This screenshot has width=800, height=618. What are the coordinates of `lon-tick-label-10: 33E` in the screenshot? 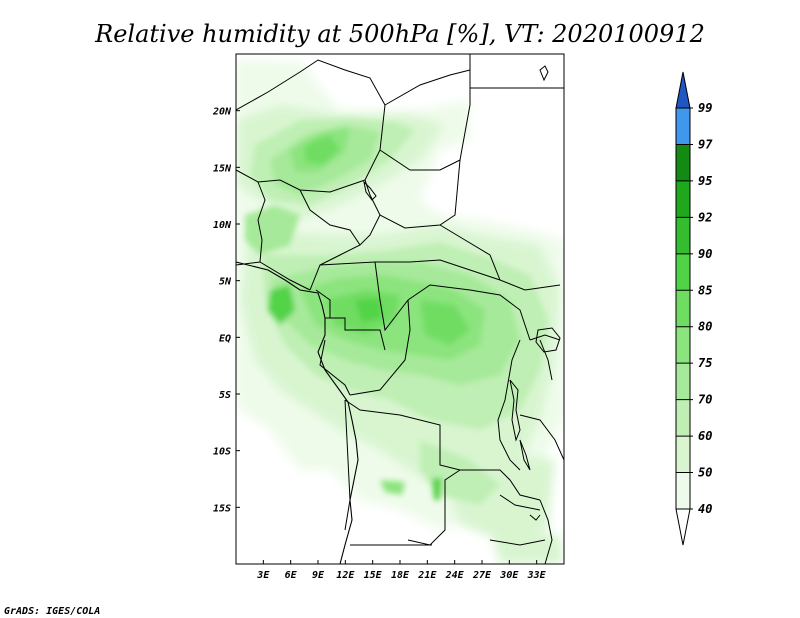 It's located at (537, 575).